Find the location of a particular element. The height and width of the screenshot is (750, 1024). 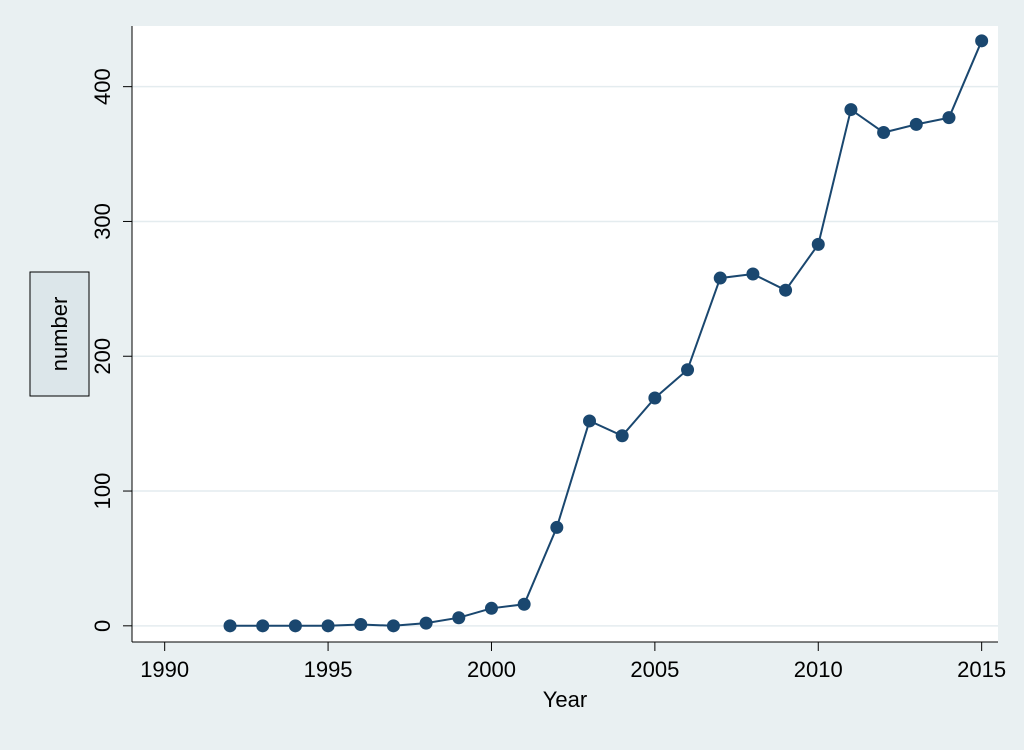

ylabel: number is located at coordinates (59, 334).